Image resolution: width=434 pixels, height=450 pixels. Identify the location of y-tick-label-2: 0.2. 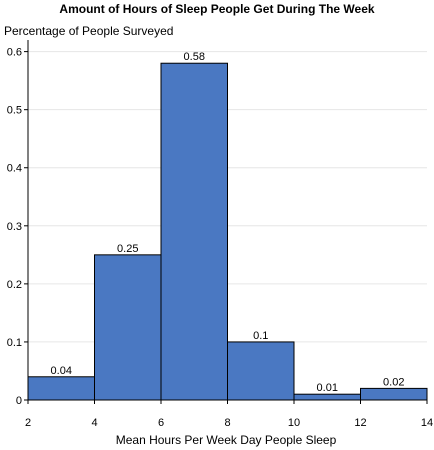
(14, 285).